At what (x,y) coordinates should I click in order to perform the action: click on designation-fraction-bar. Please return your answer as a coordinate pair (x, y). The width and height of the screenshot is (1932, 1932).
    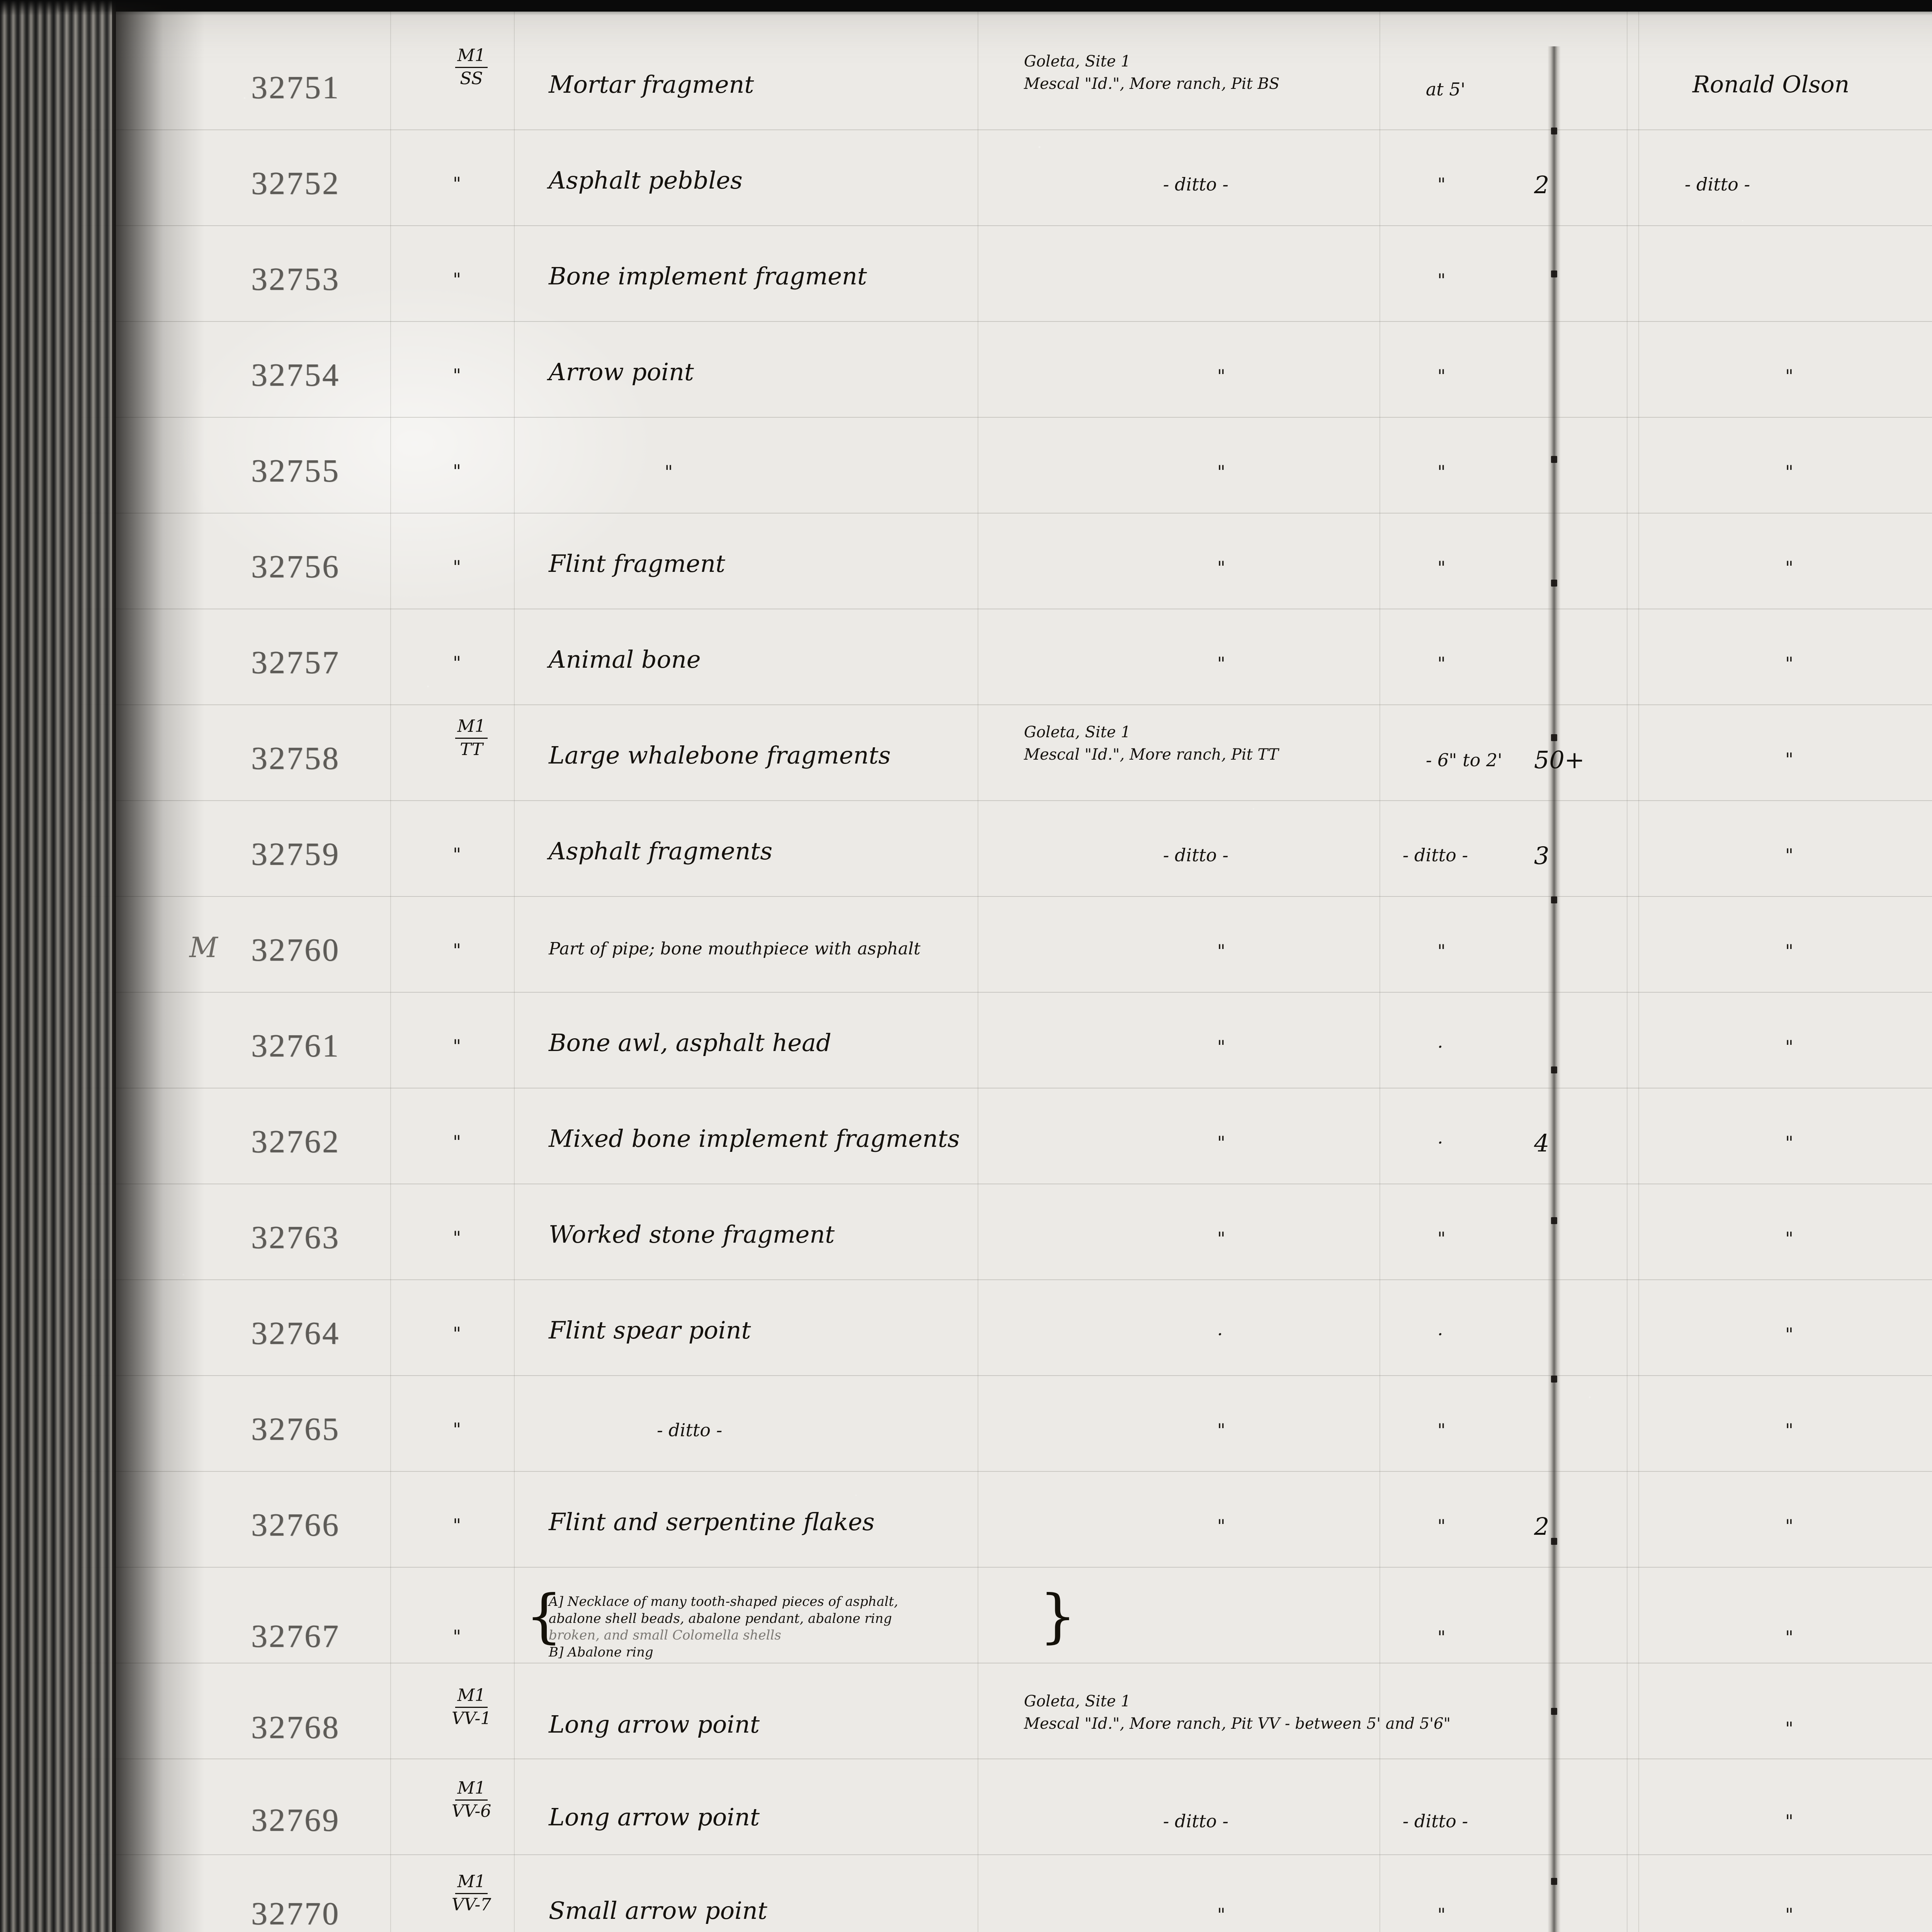
    Looking at the image, I should click on (471, 1800).